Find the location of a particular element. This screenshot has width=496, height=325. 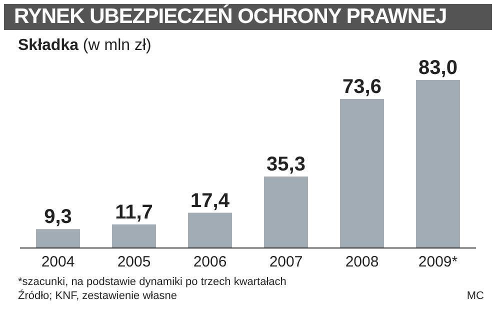

chart-subtitle: Składka (w mln zł) is located at coordinates (85, 46).